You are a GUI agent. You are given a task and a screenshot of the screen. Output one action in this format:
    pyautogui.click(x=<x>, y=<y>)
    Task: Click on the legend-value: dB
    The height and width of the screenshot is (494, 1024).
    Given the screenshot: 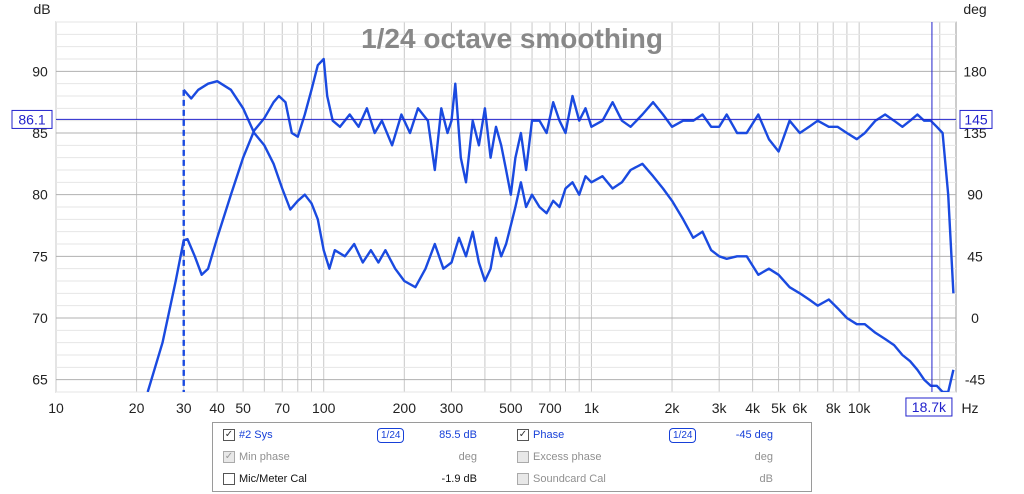 What is the action you would take?
    pyautogui.click(x=766, y=479)
    